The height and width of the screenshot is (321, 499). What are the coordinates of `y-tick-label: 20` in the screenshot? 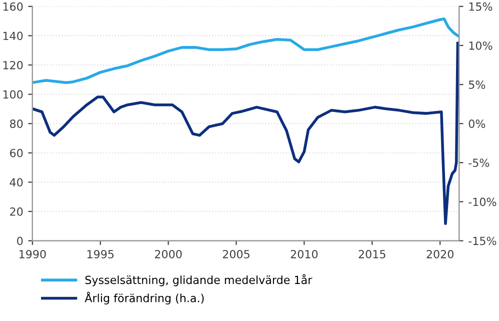 It's located at (16, 211).